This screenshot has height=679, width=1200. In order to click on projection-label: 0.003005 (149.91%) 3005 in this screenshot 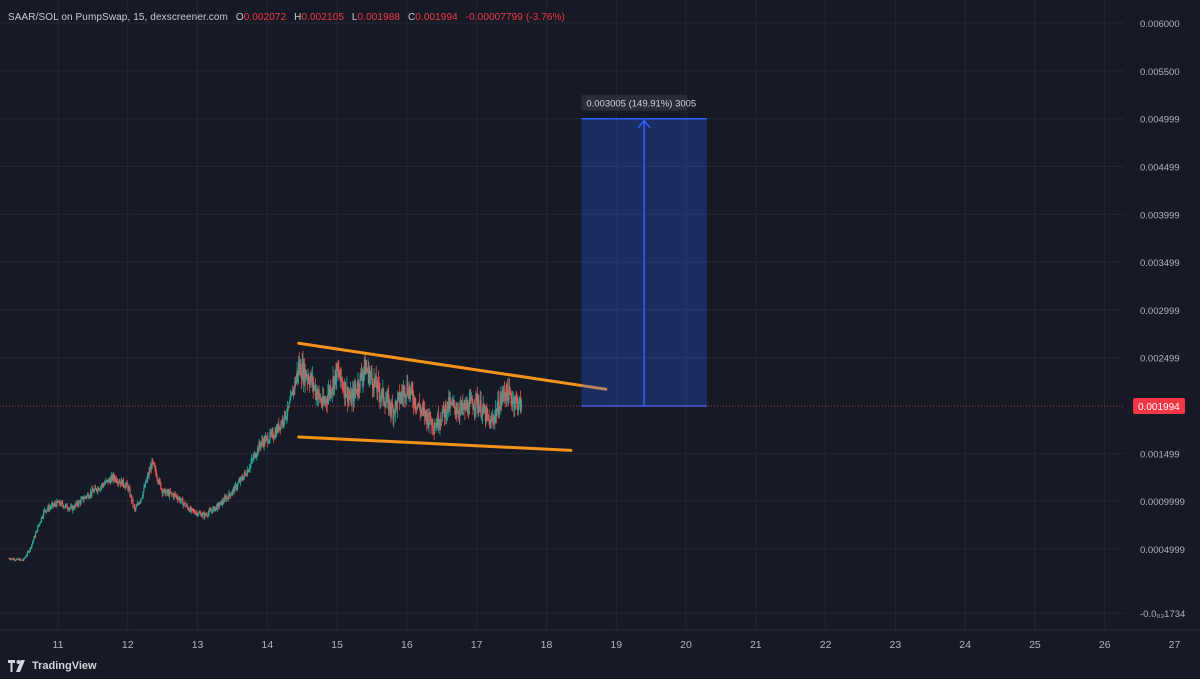, I will do `click(641, 104)`.